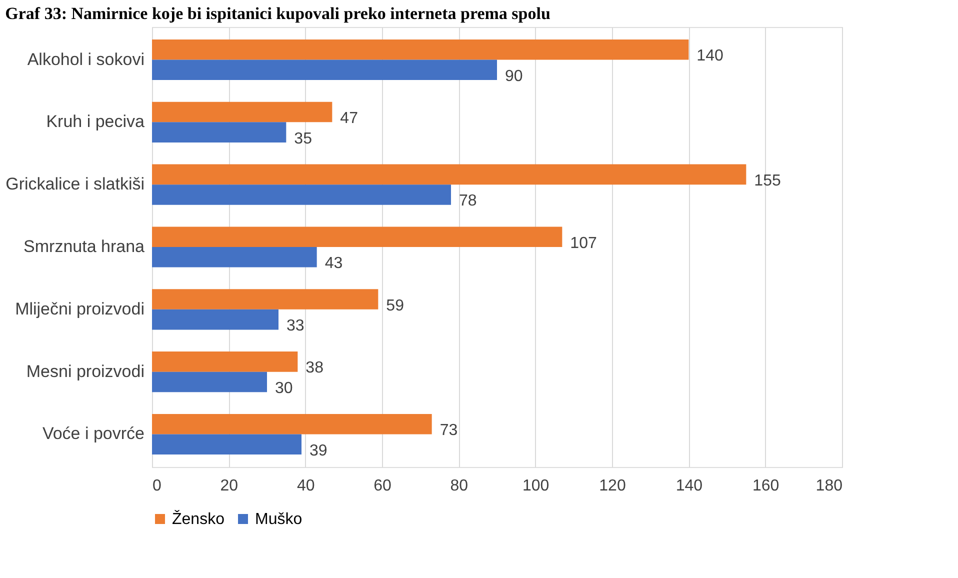  What do you see at coordinates (85, 246) in the screenshot?
I see `y-tick-label: Smrznuta hrana` at bounding box center [85, 246].